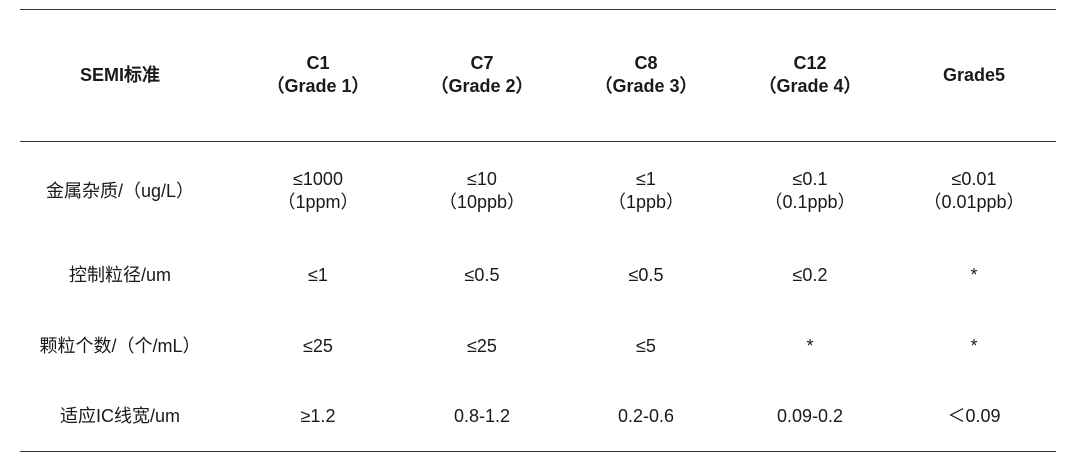 The image size is (1080, 467). I want to click on row-label-text: 控制粒径/um, so click(119, 274).